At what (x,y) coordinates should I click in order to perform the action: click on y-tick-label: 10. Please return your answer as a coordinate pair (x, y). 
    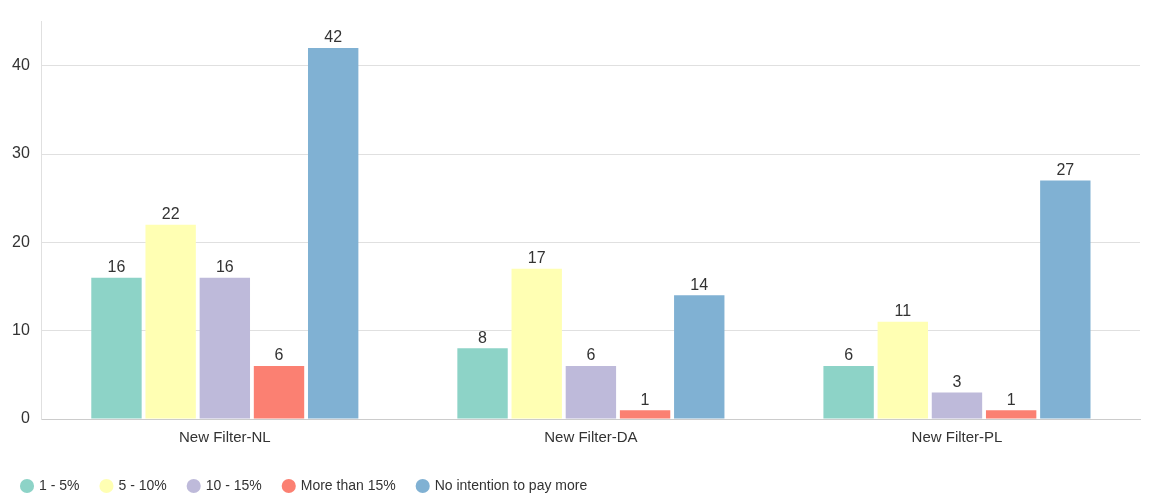
    Looking at the image, I should click on (21, 330).